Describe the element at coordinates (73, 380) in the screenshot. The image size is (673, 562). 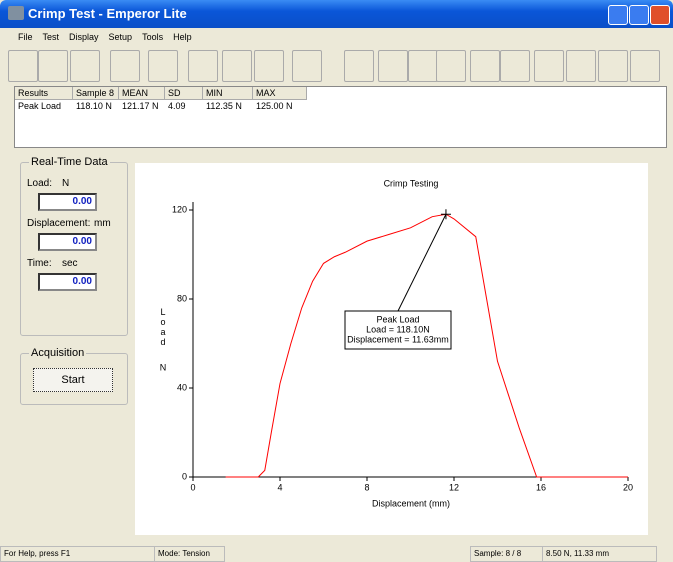
I see `start-button: Start` at that location.